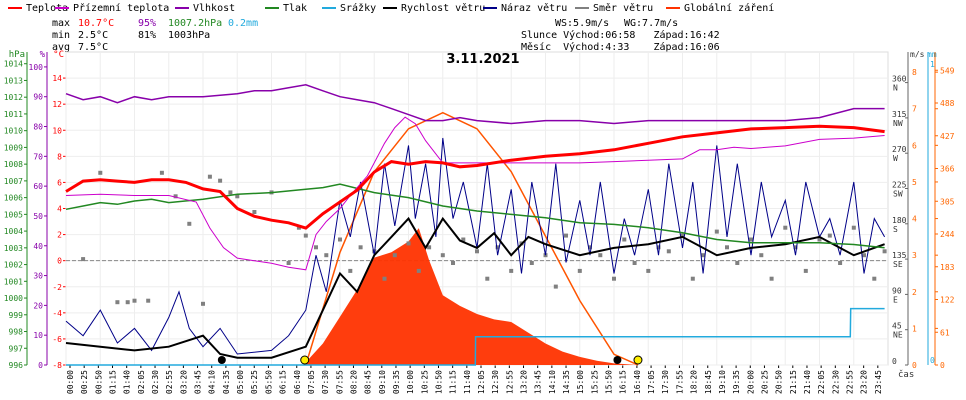 Image resolution: width=966 pixels, height=400 pixels. I want to click on rain-line, so click(475, 336).